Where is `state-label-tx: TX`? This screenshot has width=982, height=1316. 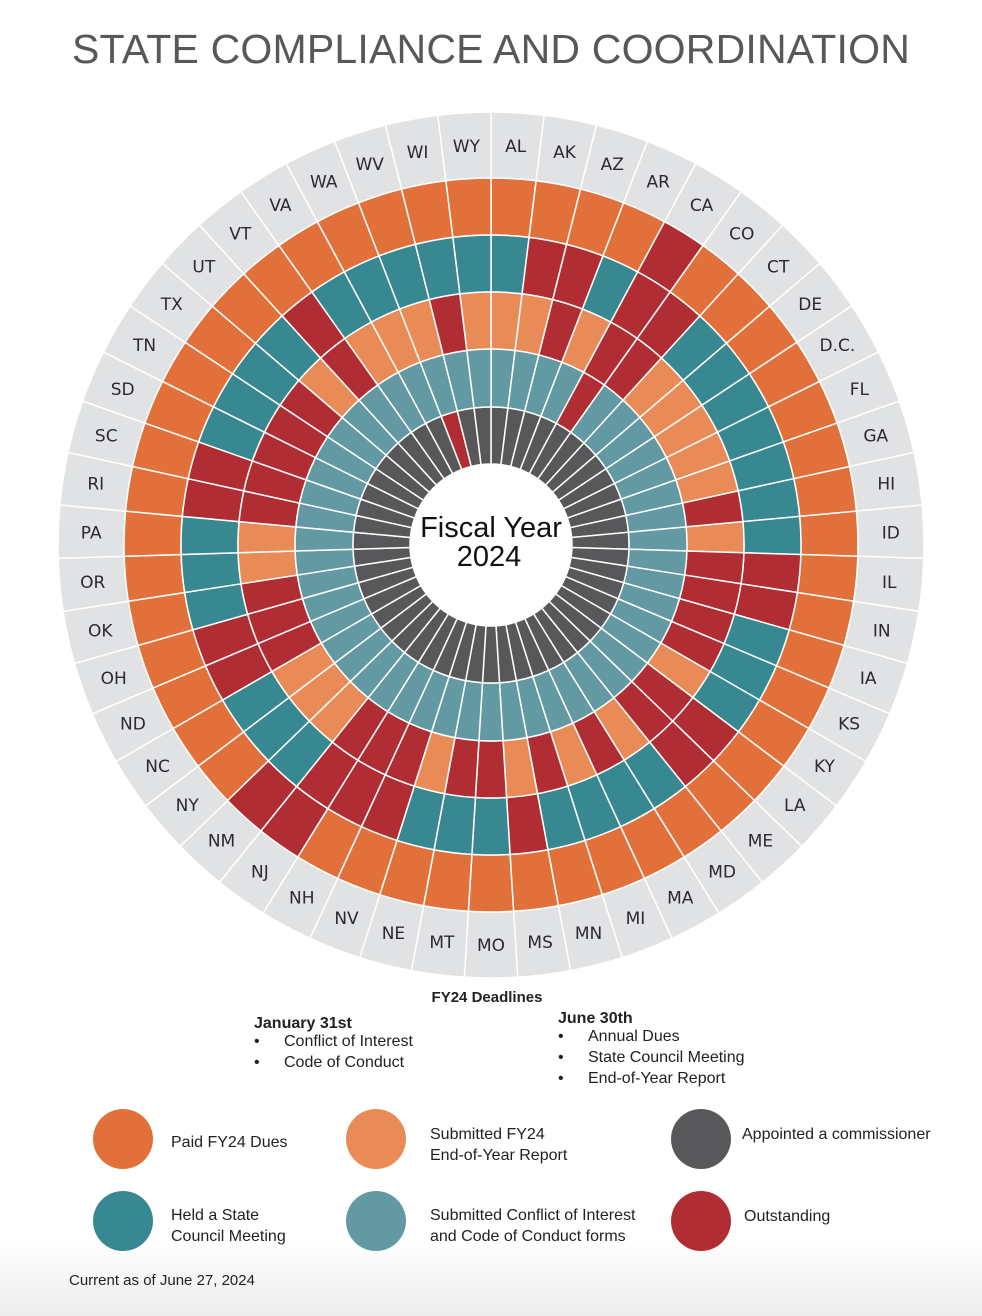
state-label-tx: TX is located at coordinates (171, 305).